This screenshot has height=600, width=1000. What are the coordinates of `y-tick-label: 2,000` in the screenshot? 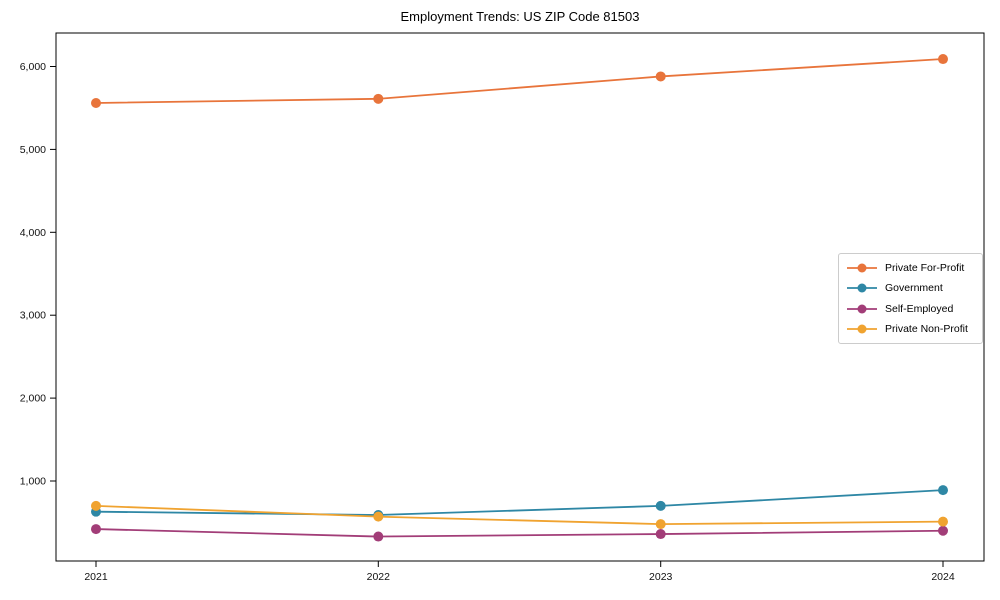 It's located at (33, 399).